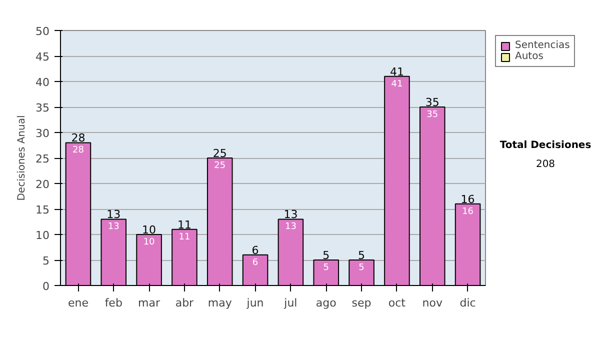  I want to click on legend-label: Autos, so click(529, 56).